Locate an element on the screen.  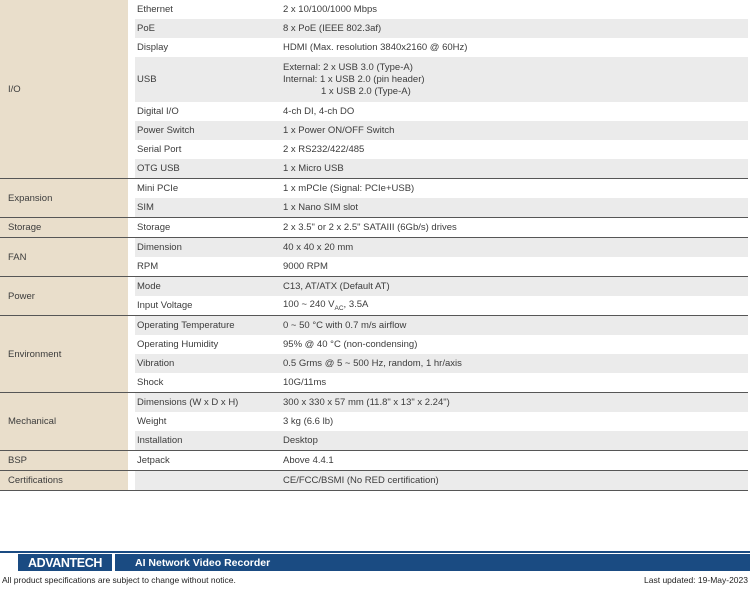
spec-row-jetpack: Jetpack Above 4.4.1 is located at coordinates (441, 460).